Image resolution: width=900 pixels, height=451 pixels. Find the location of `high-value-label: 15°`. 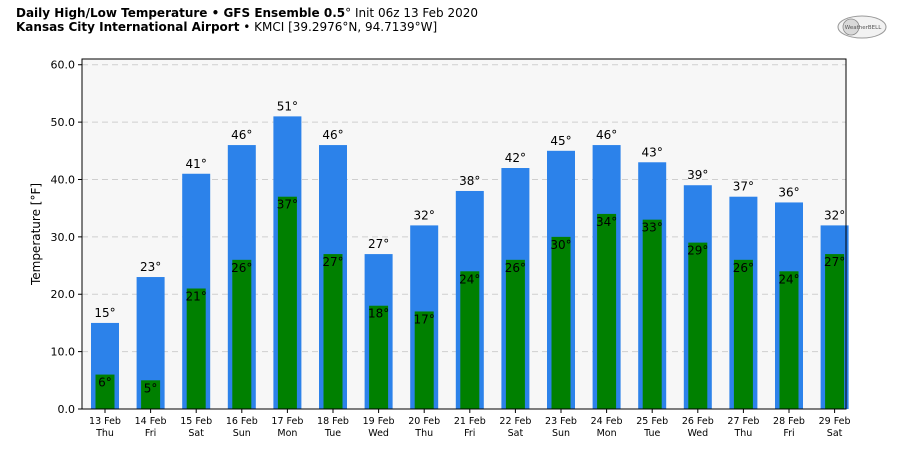

high-value-label: 15° is located at coordinates (104, 313).